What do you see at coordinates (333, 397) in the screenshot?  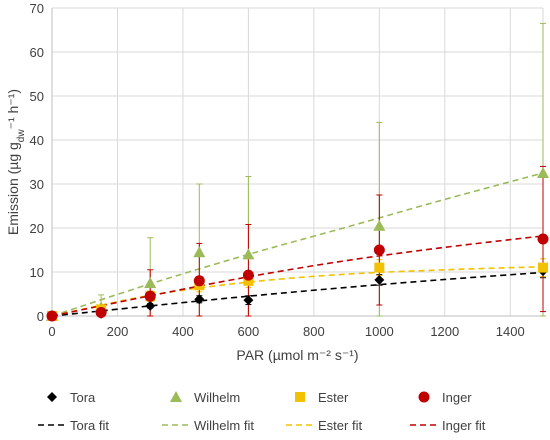 I see `legend-ester-label: Ester` at bounding box center [333, 397].